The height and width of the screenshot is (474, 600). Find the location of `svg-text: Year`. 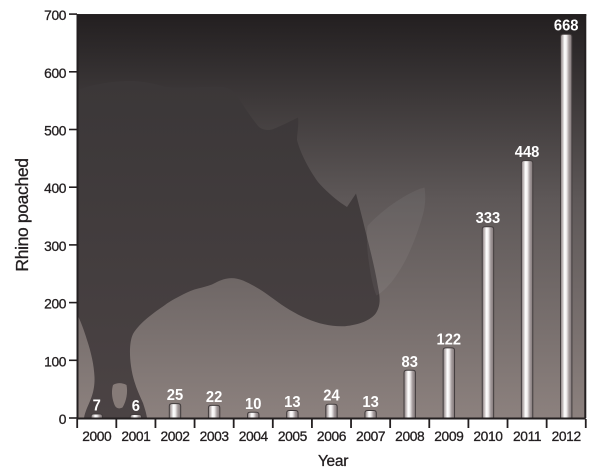

svg-text: Year is located at coordinates (333, 461).